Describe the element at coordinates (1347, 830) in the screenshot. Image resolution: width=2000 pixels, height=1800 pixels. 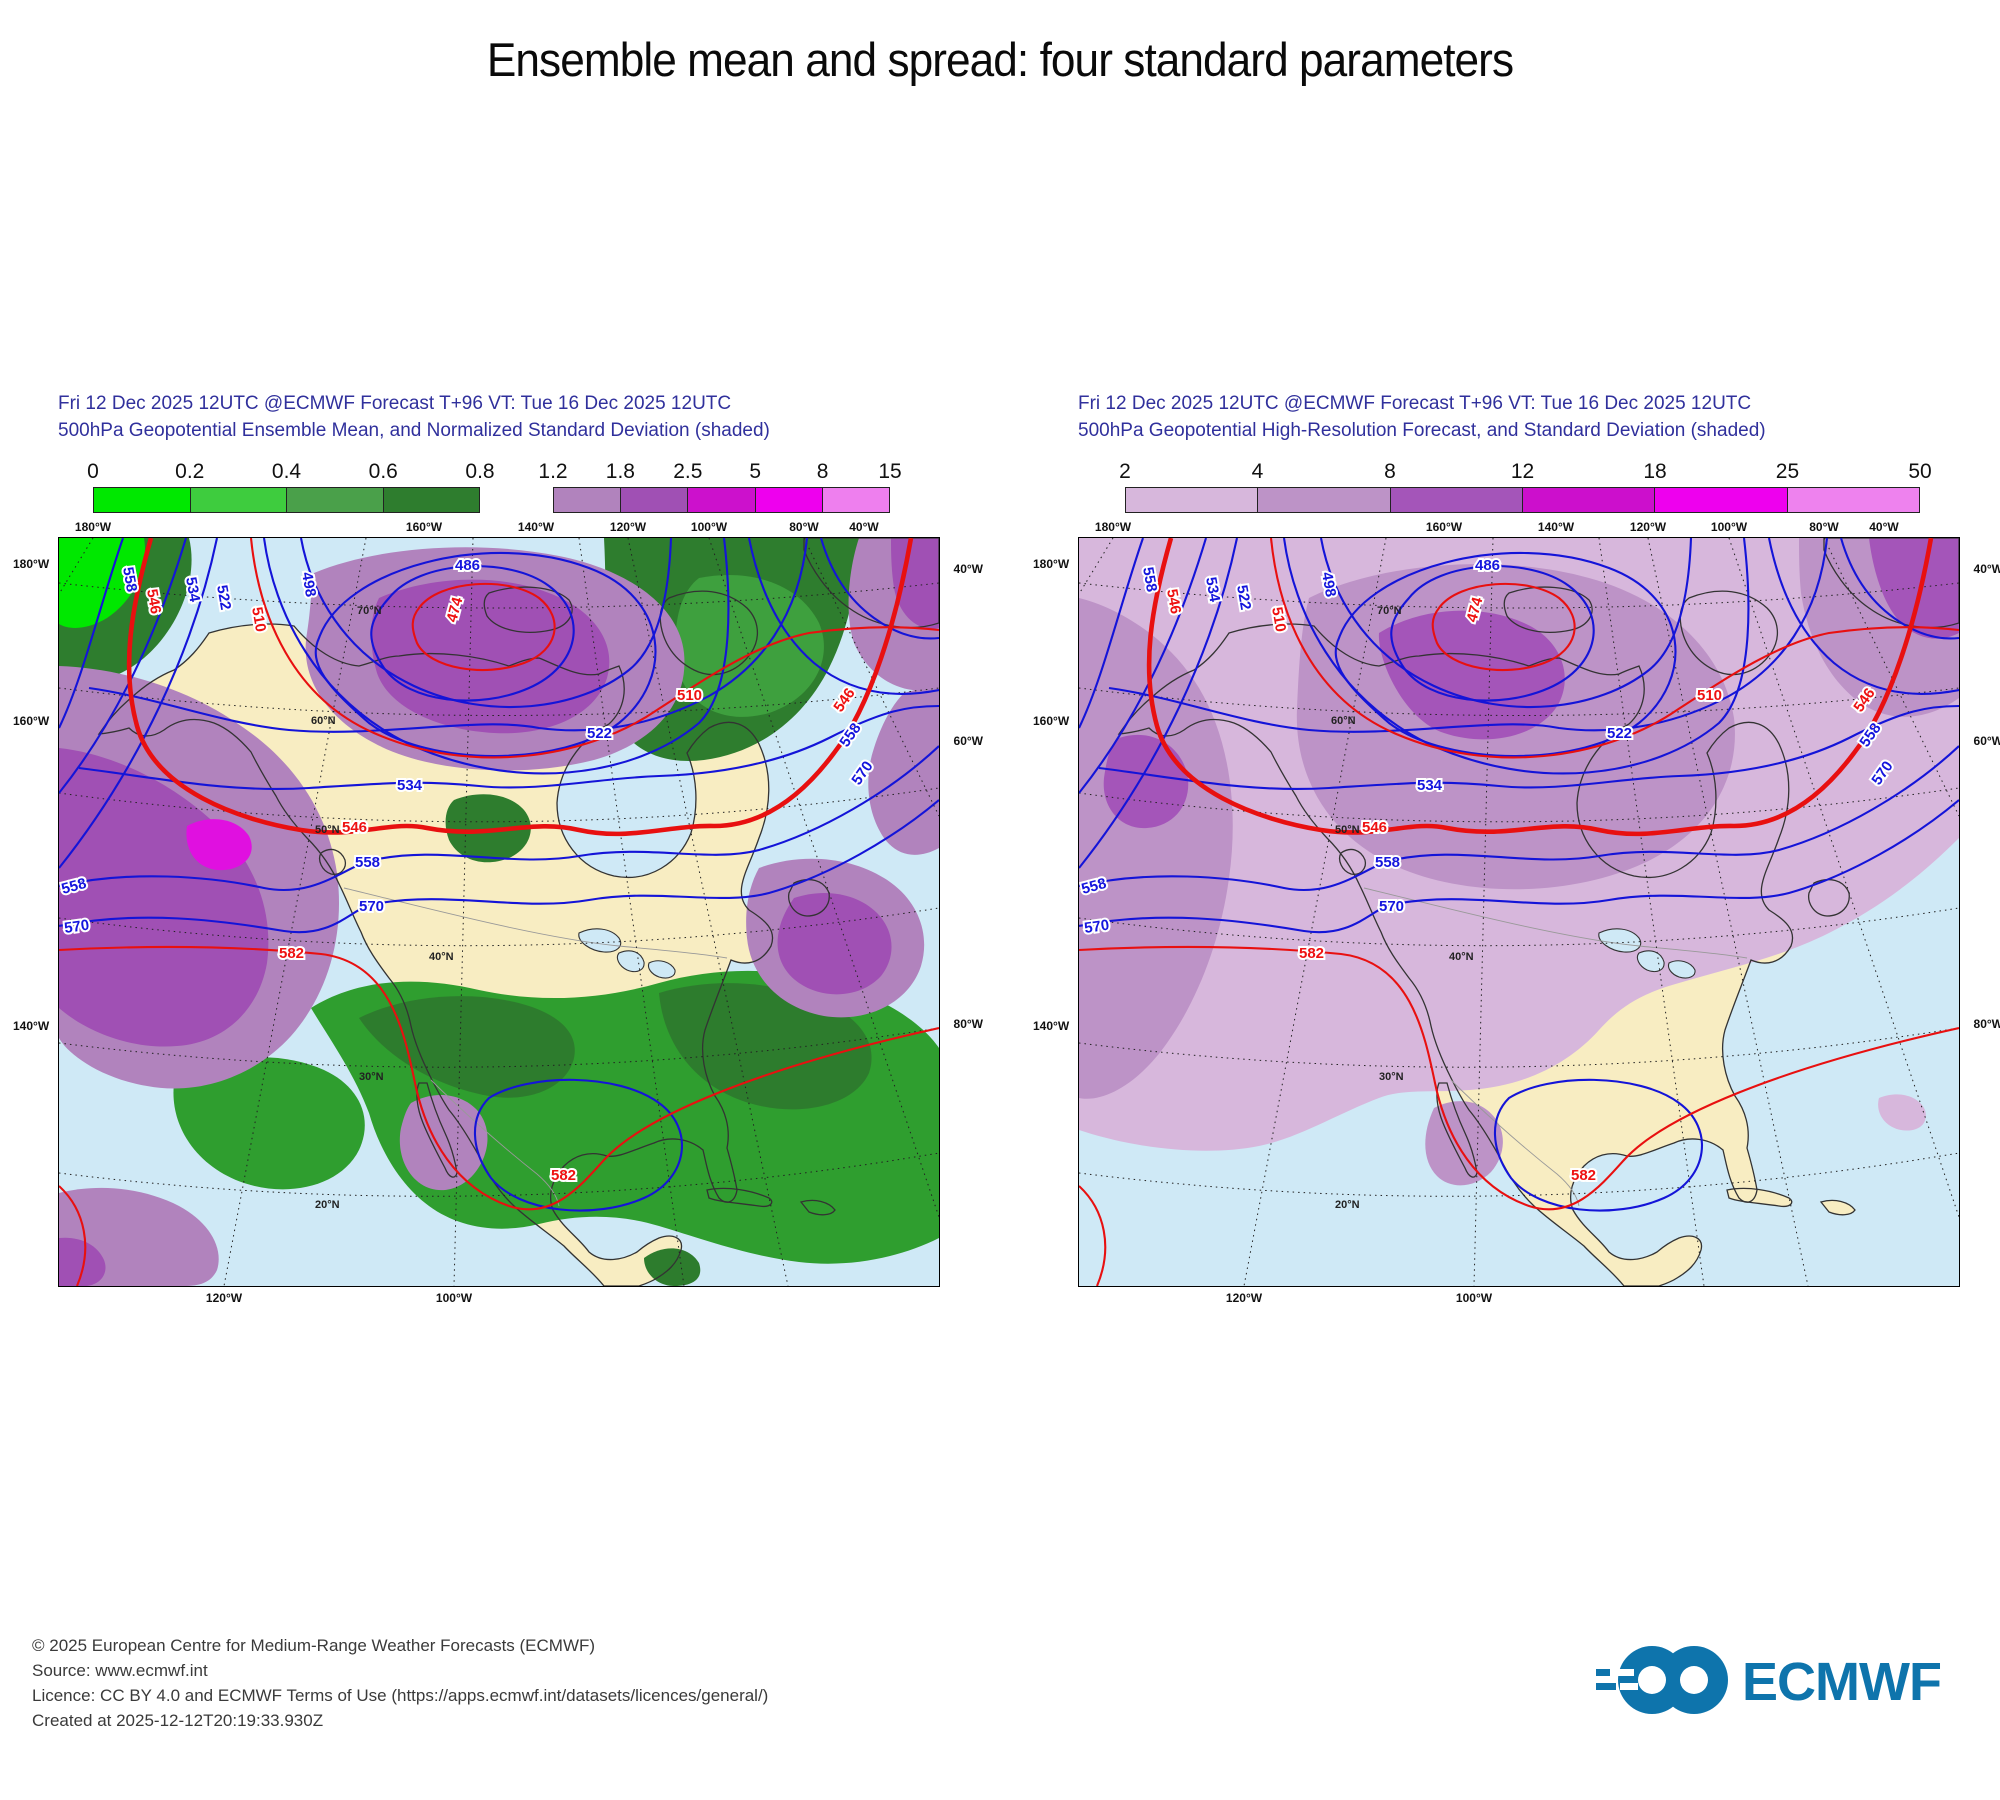
I see `svg-text: 50°N` at that location.